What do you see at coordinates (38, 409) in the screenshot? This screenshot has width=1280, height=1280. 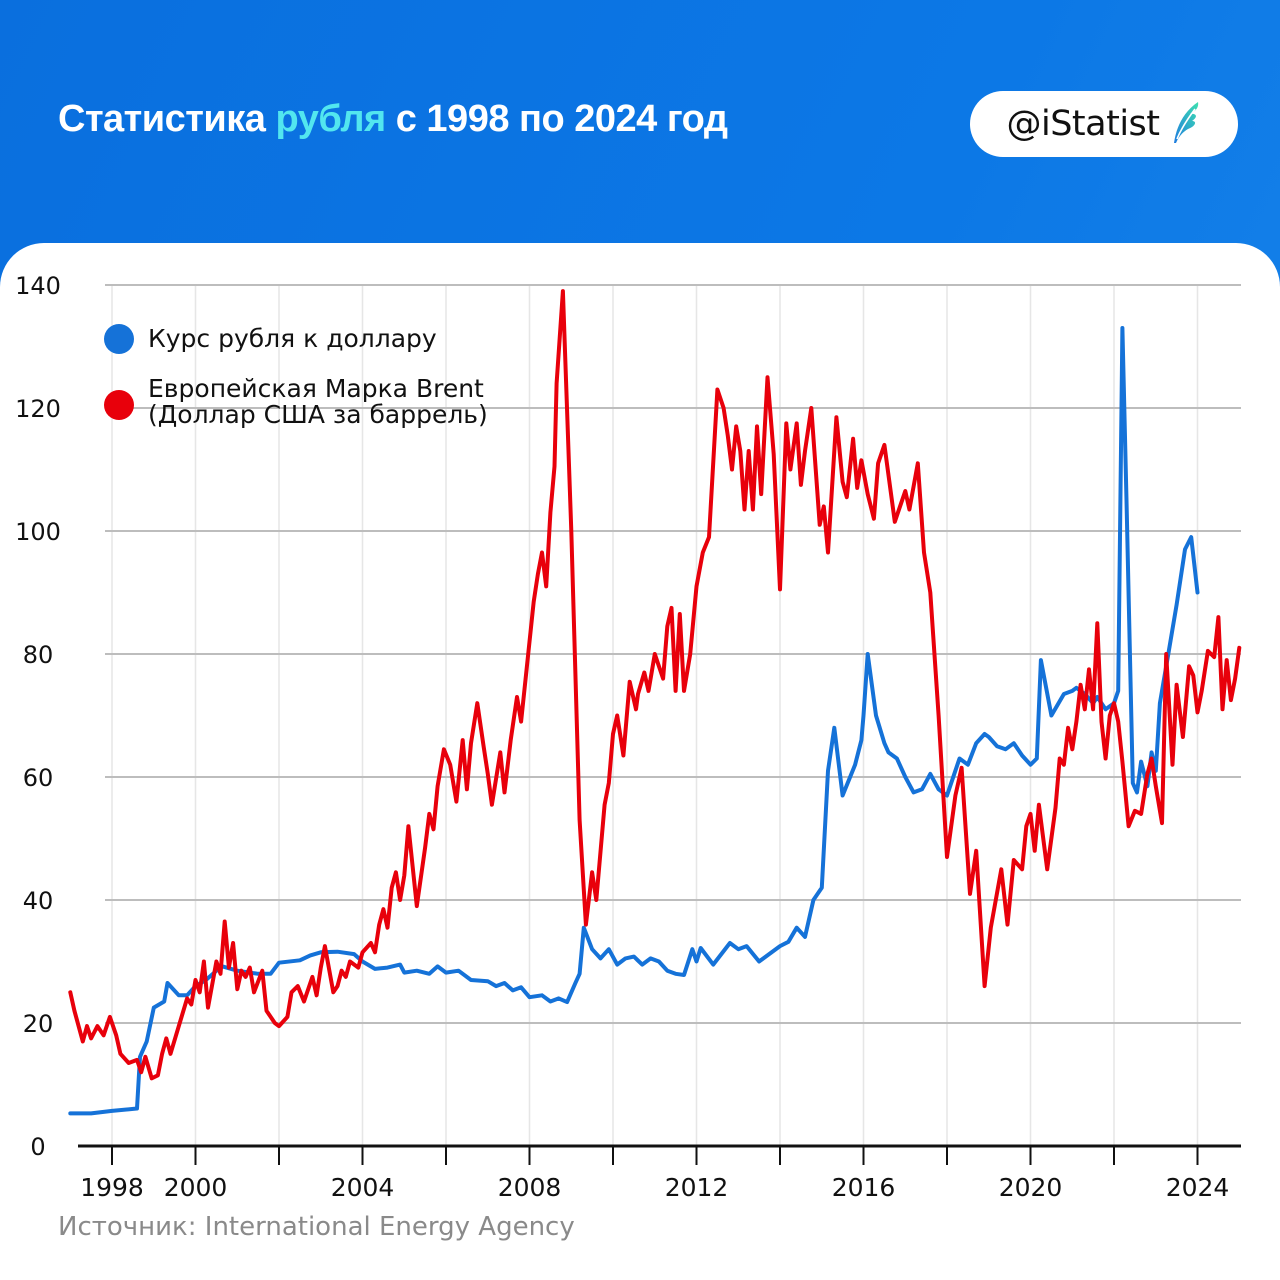 I see `y-tick-label: 120` at bounding box center [38, 409].